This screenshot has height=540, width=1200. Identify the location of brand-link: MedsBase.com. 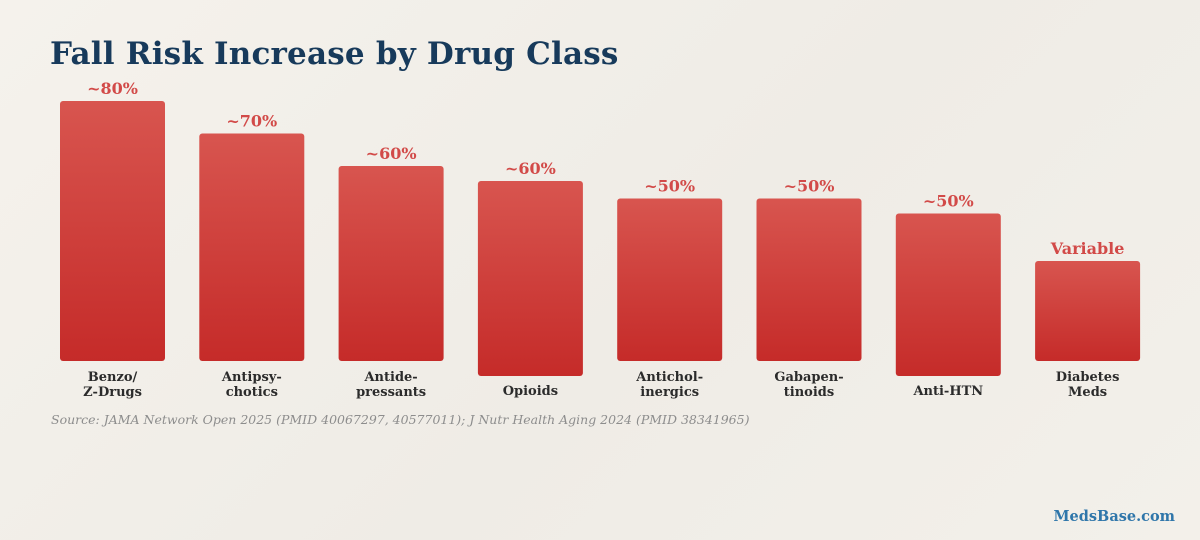
(1114, 516).